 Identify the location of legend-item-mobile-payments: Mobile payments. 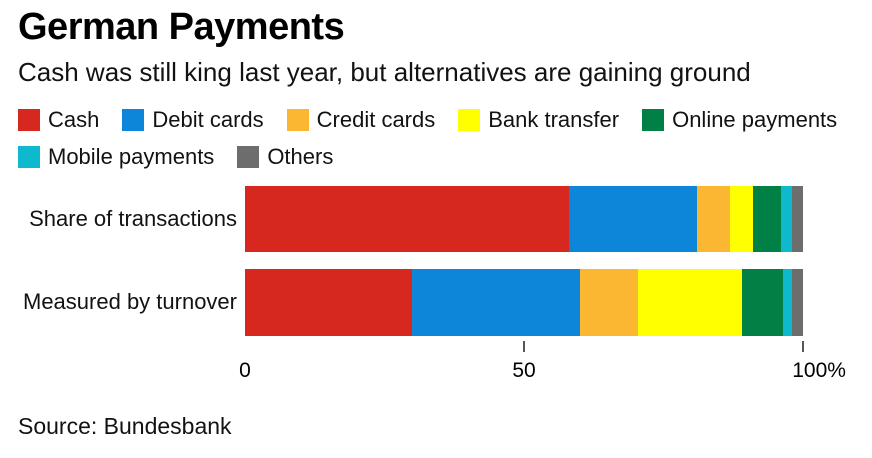
(116, 157).